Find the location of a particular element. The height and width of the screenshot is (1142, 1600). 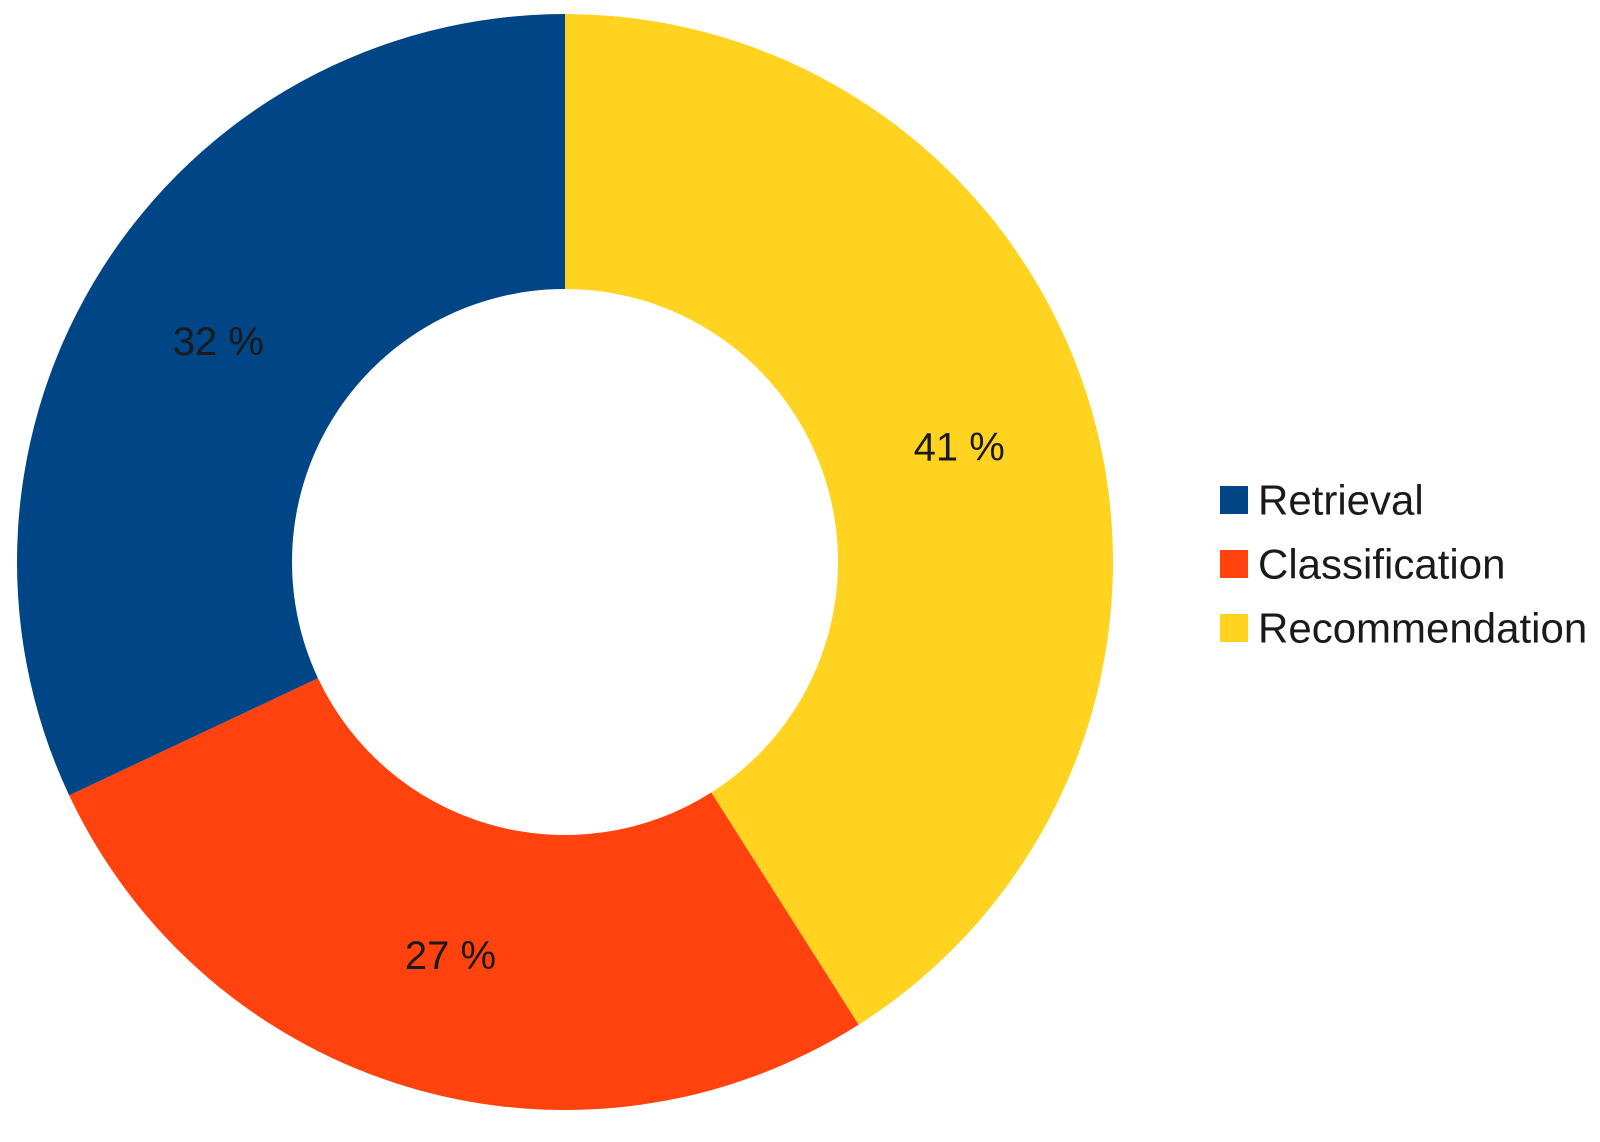

legend-label-recommendation: Recommendation is located at coordinates (1422, 628).